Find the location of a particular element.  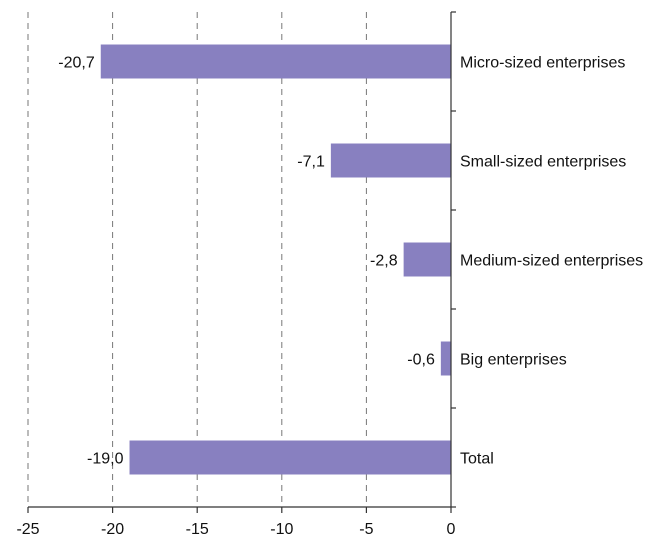

category-label: Medium-sized enterprises is located at coordinates (551, 261).